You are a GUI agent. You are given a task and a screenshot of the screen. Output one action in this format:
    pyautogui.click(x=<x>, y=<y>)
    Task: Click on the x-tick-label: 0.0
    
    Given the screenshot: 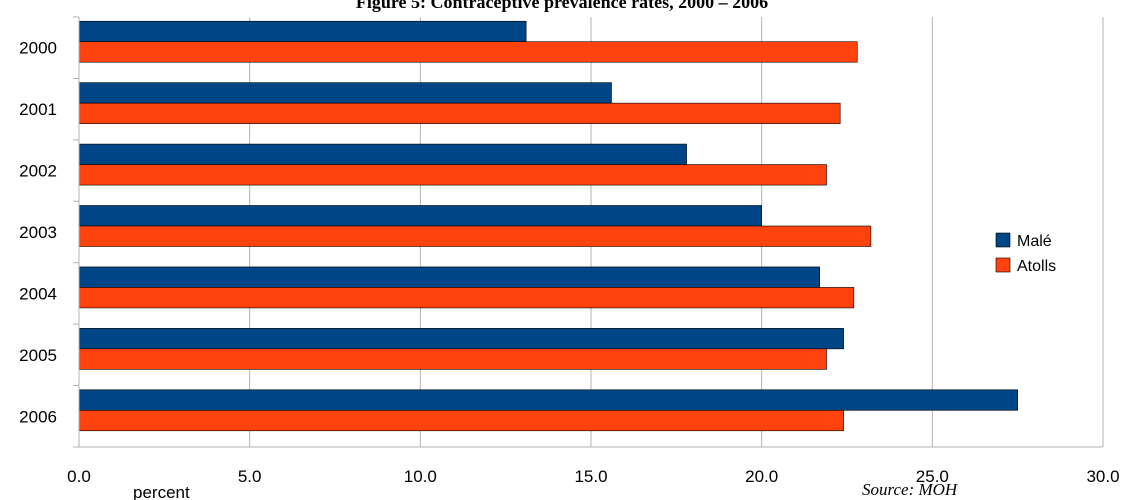 What is the action you would take?
    pyautogui.click(x=79, y=476)
    